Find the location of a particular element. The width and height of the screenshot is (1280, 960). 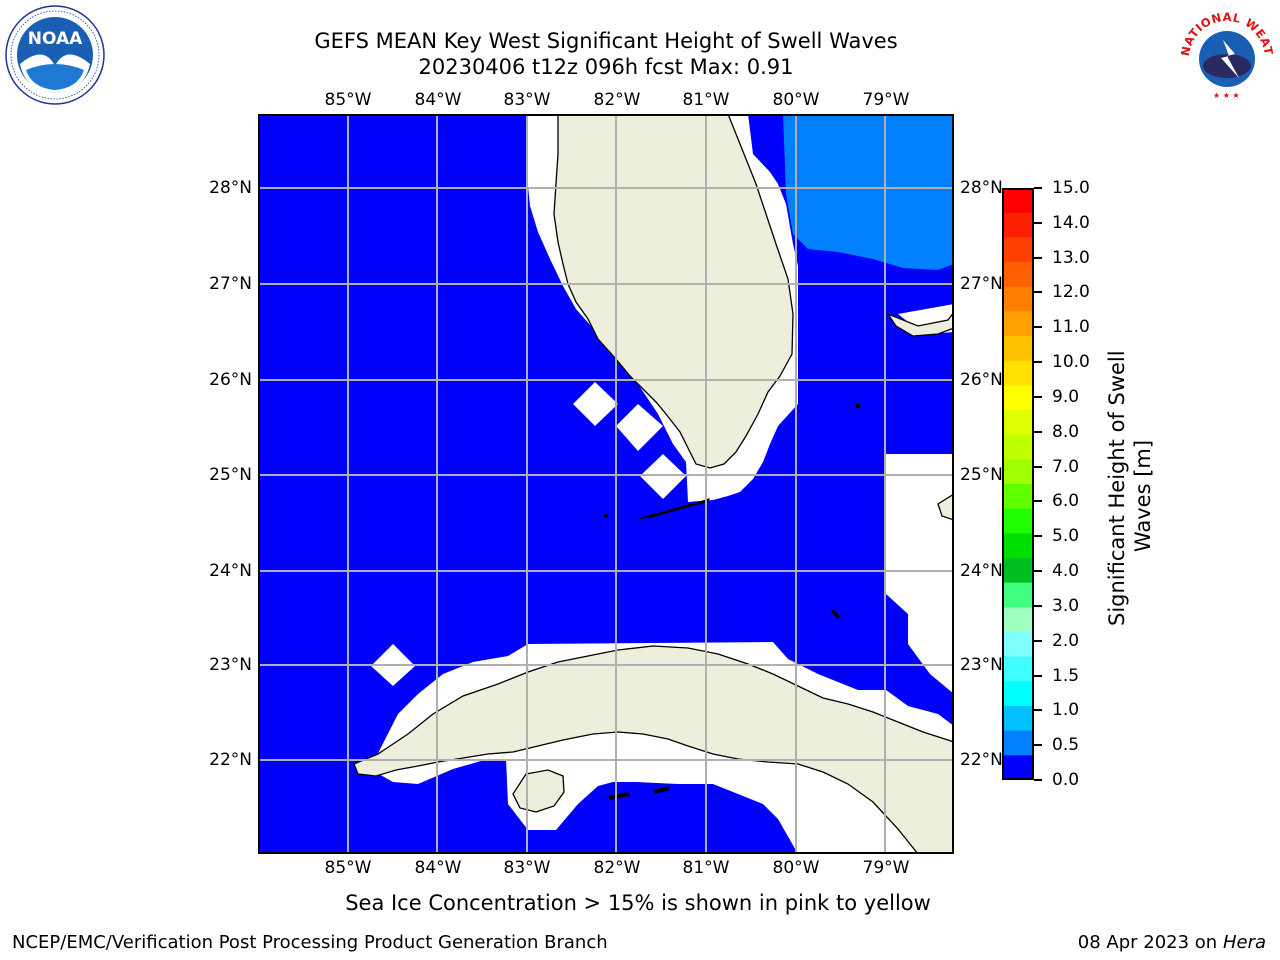

lon-label-top: 79°W is located at coordinates (886, 100).